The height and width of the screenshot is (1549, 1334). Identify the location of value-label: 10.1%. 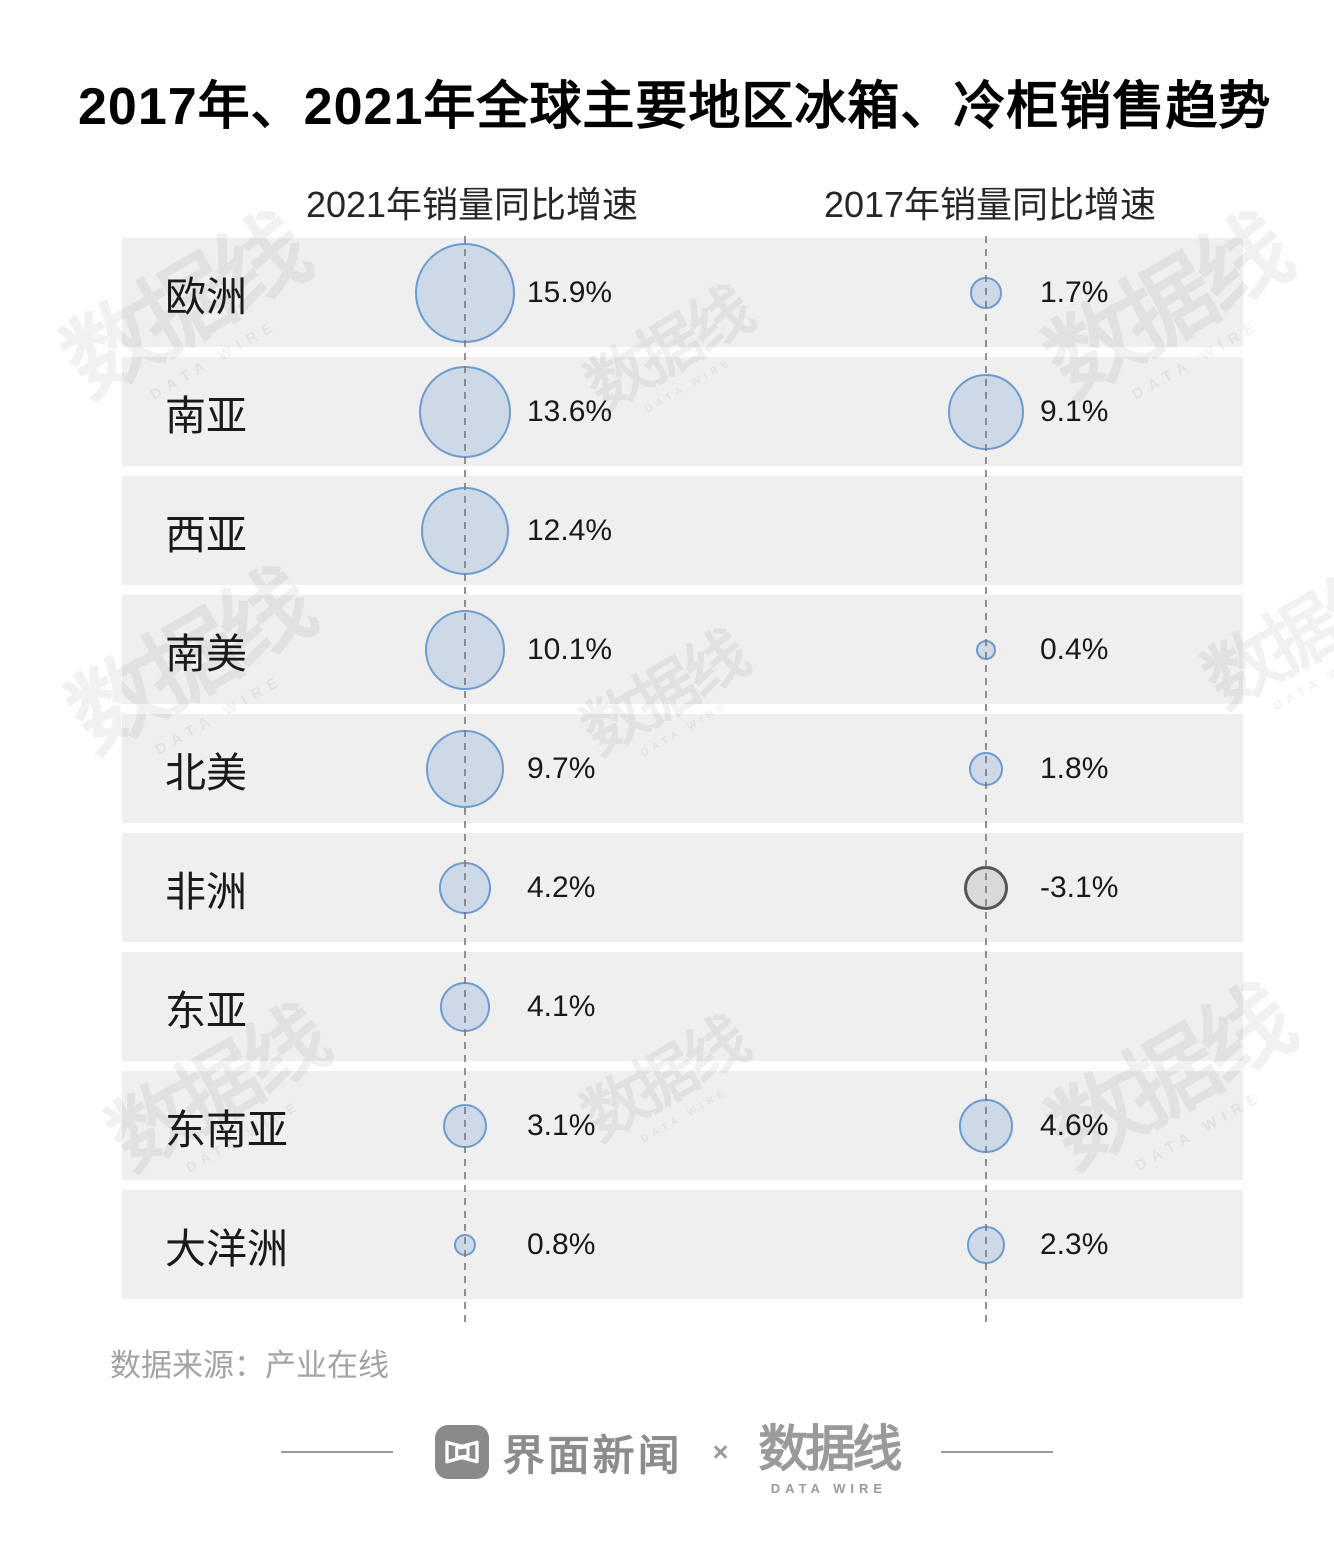
(570, 649).